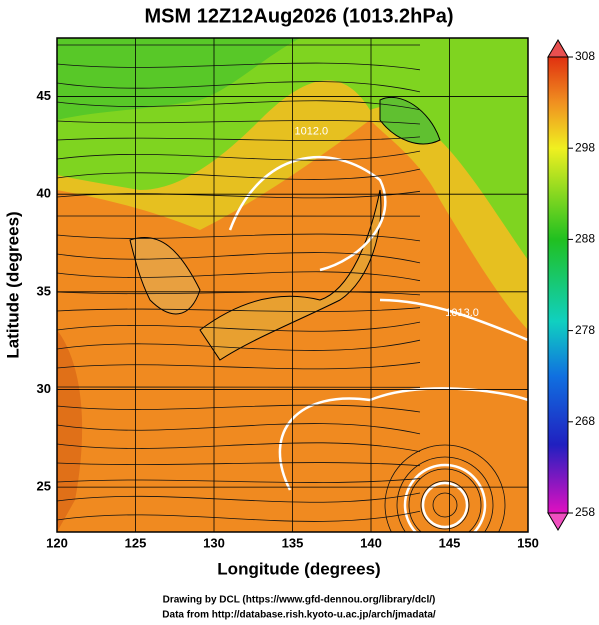  What do you see at coordinates (387, 223) in the screenshot?
I see `contour-labels: 1012.0 1013.0` at bounding box center [387, 223].